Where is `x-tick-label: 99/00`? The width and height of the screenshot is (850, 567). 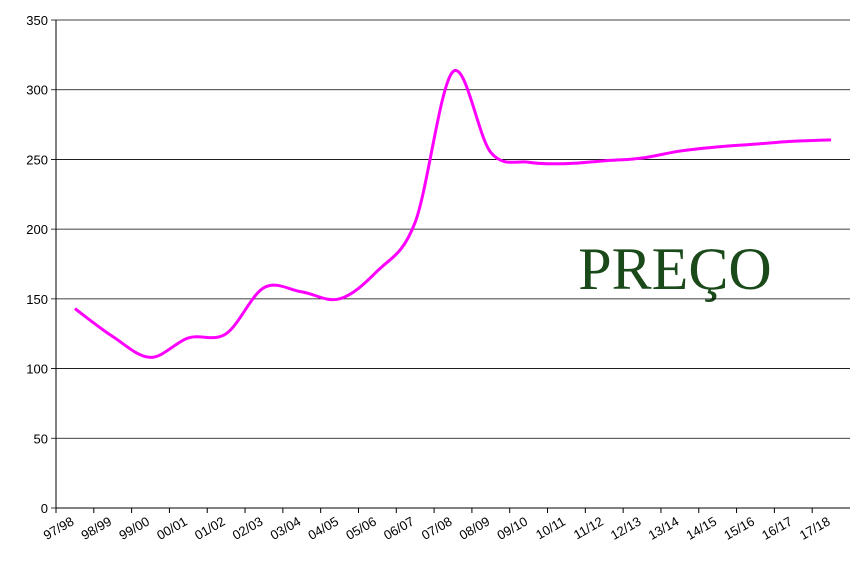
x-tick-label: 99/00 is located at coordinates (134, 528).